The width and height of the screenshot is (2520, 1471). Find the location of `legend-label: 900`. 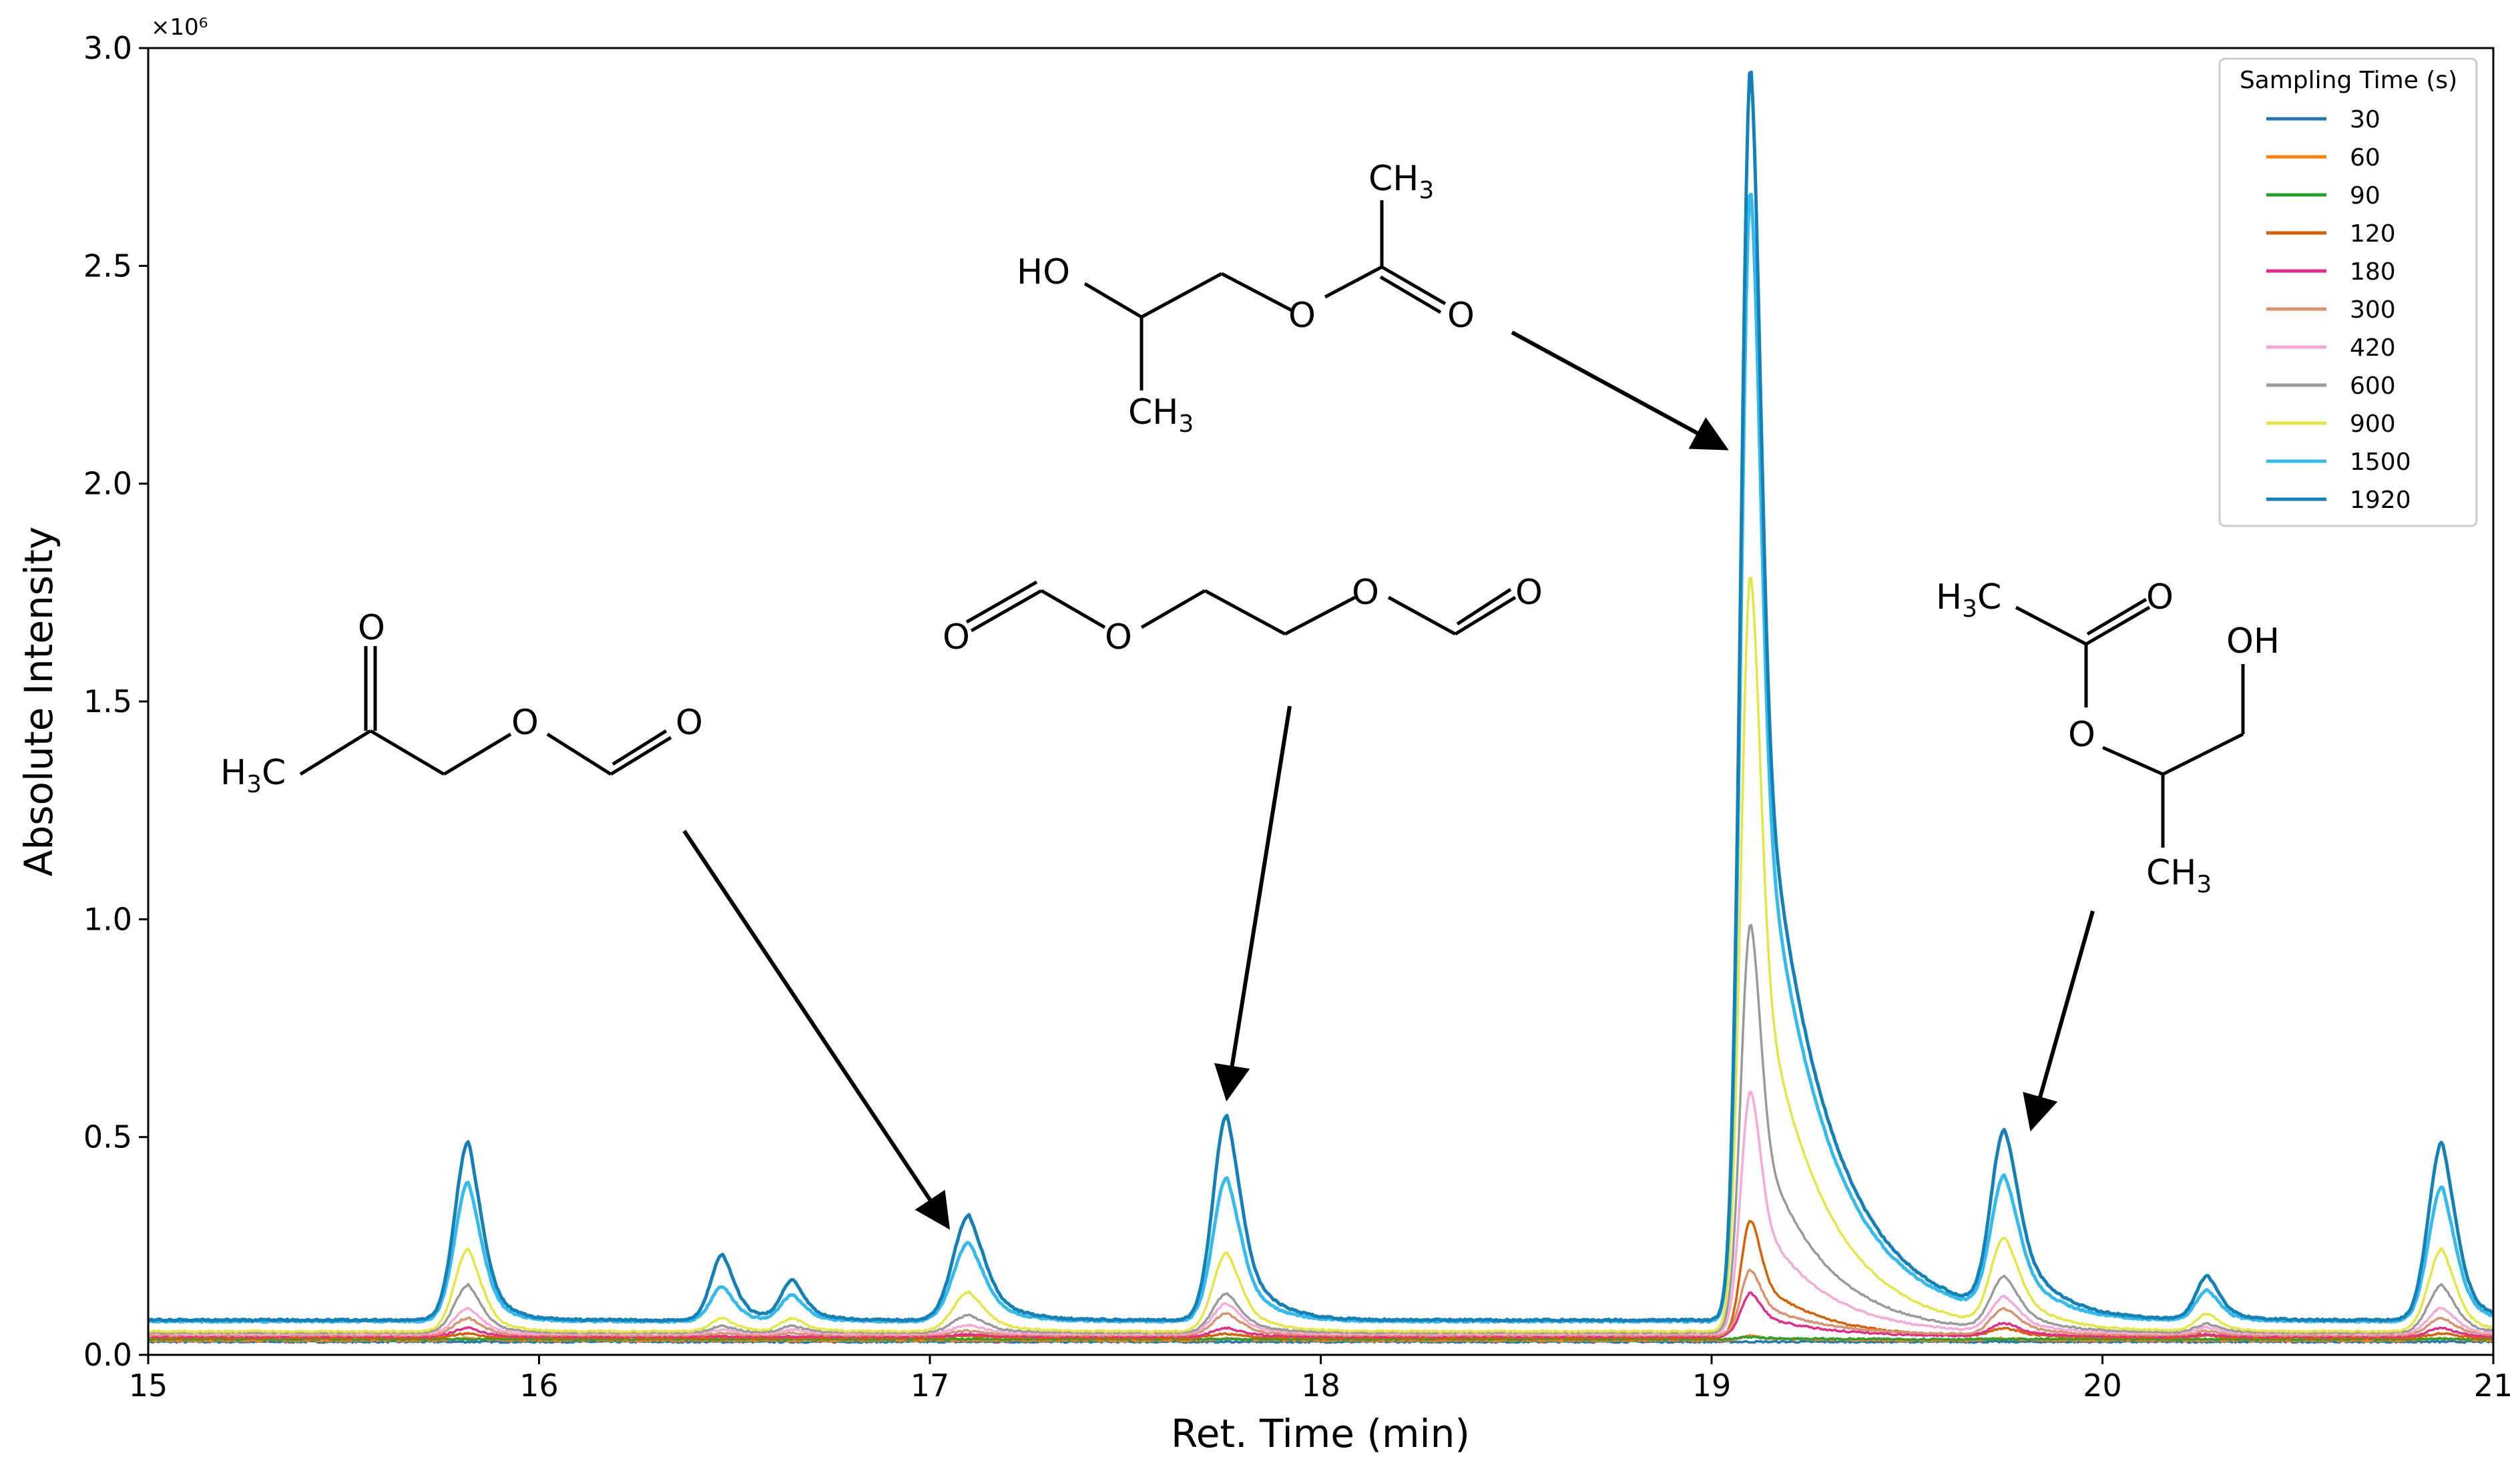

legend-label: 900 is located at coordinates (2373, 424).